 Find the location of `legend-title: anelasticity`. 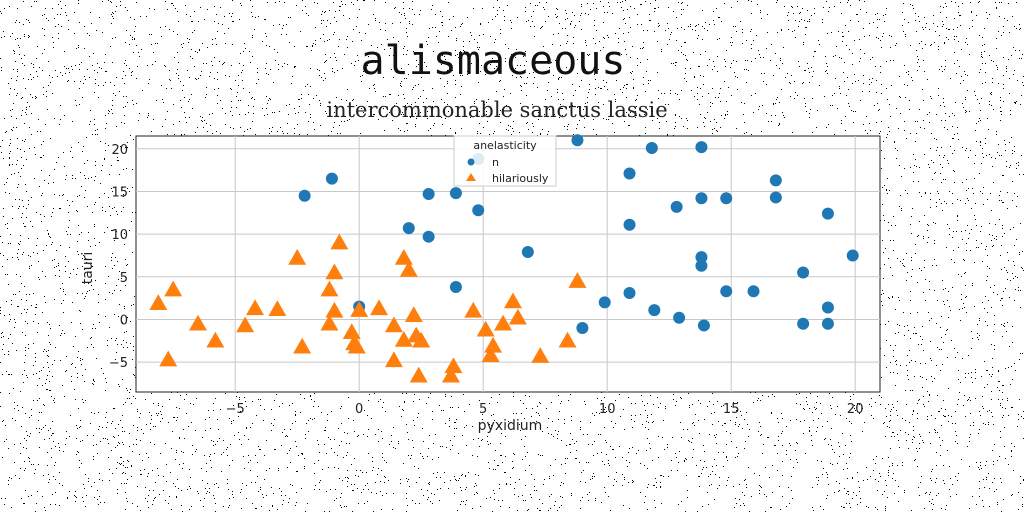

legend-title: anelasticity is located at coordinates (505, 145).